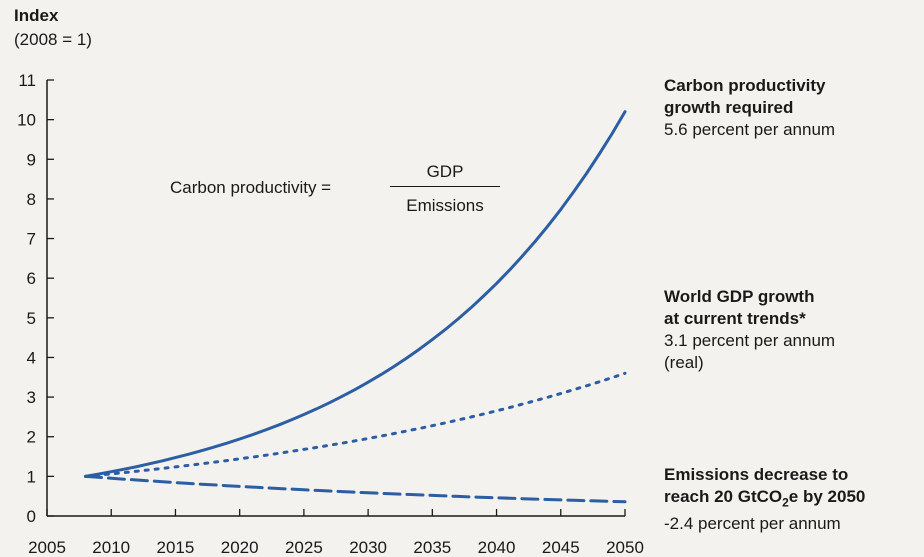 Image resolution: width=924 pixels, height=557 pixels. Describe the element at coordinates (445, 171) in the screenshot. I see `formula-numerator: GDP` at that location.